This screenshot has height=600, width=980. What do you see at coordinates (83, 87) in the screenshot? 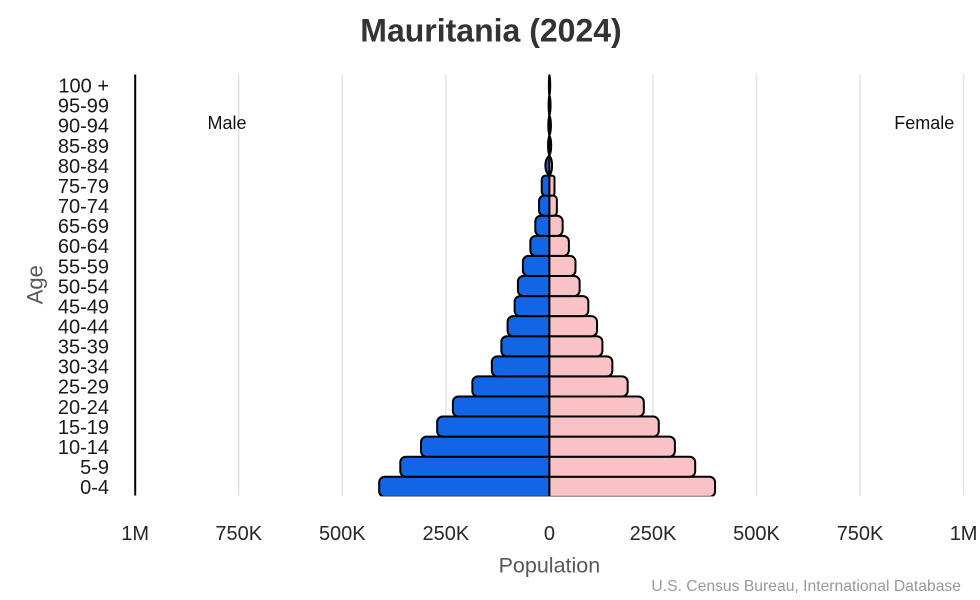
I see `svg-text: 100 +` at bounding box center [83, 87].